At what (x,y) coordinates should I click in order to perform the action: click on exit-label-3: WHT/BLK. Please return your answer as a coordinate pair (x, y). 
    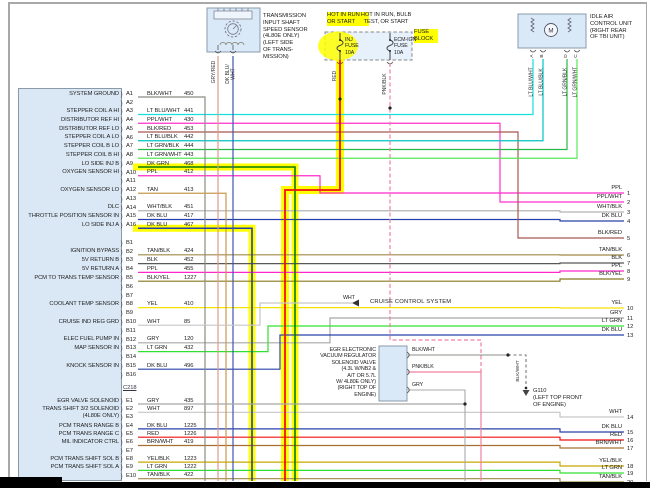
    Looking at the image, I should click on (609, 207).